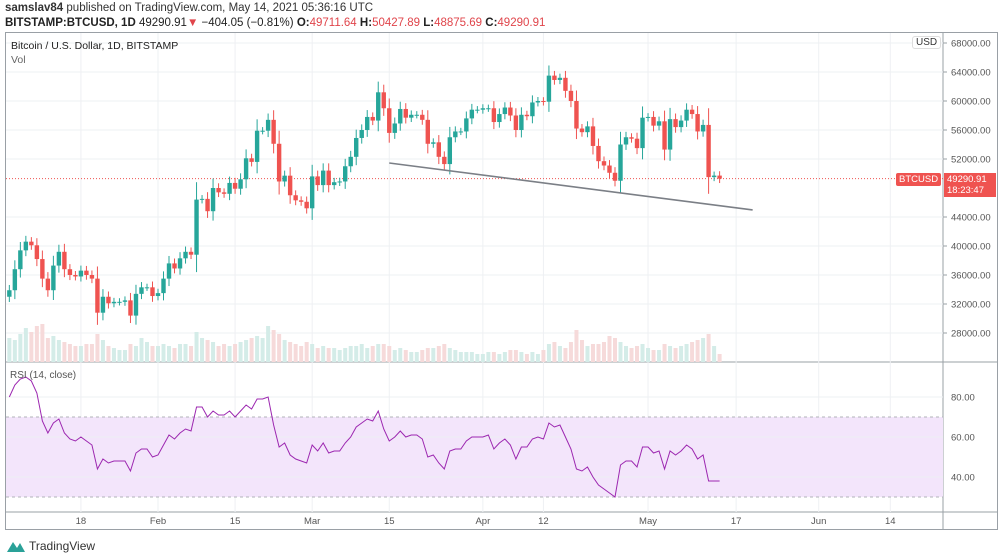 Image resolution: width=1000 pixels, height=559 pixels. What do you see at coordinates (648, 521) in the screenshot?
I see `date-tick-label: May` at bounding box center [648, 521].